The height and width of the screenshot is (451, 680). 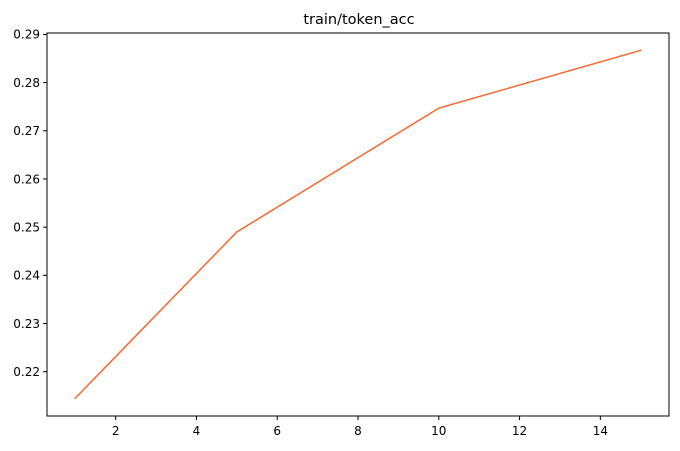 What do you see at coordinates (26, 227) in the screenshot?
I see `y-tick-label-3: 0.25` at bounding box center [26, 227].